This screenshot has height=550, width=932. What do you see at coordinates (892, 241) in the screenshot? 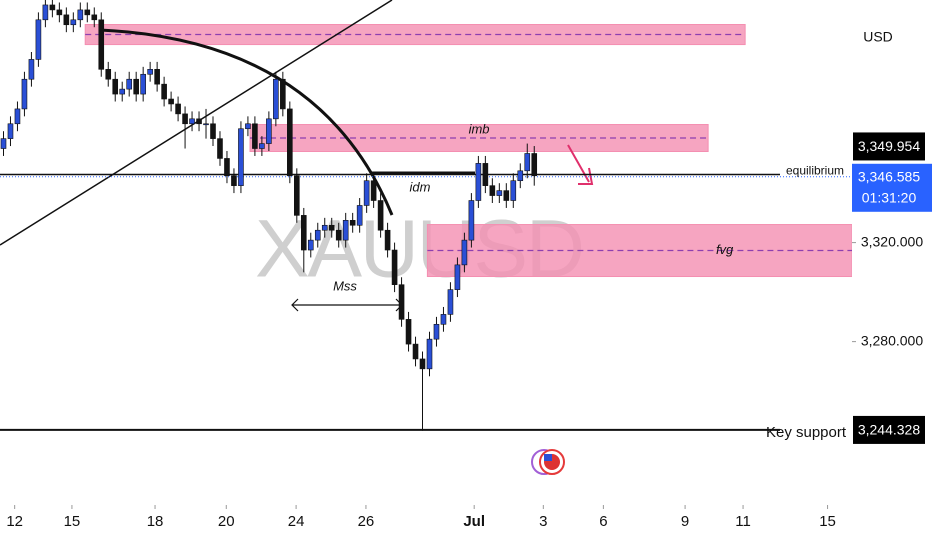
I see `y-tick-label: 3,320.000` at bounding box center [892, 241].